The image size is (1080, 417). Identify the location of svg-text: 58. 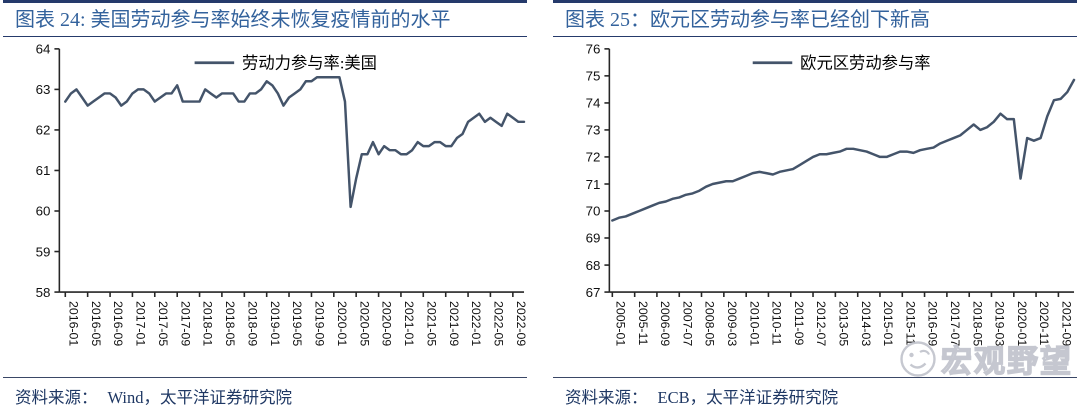
(43, 292).